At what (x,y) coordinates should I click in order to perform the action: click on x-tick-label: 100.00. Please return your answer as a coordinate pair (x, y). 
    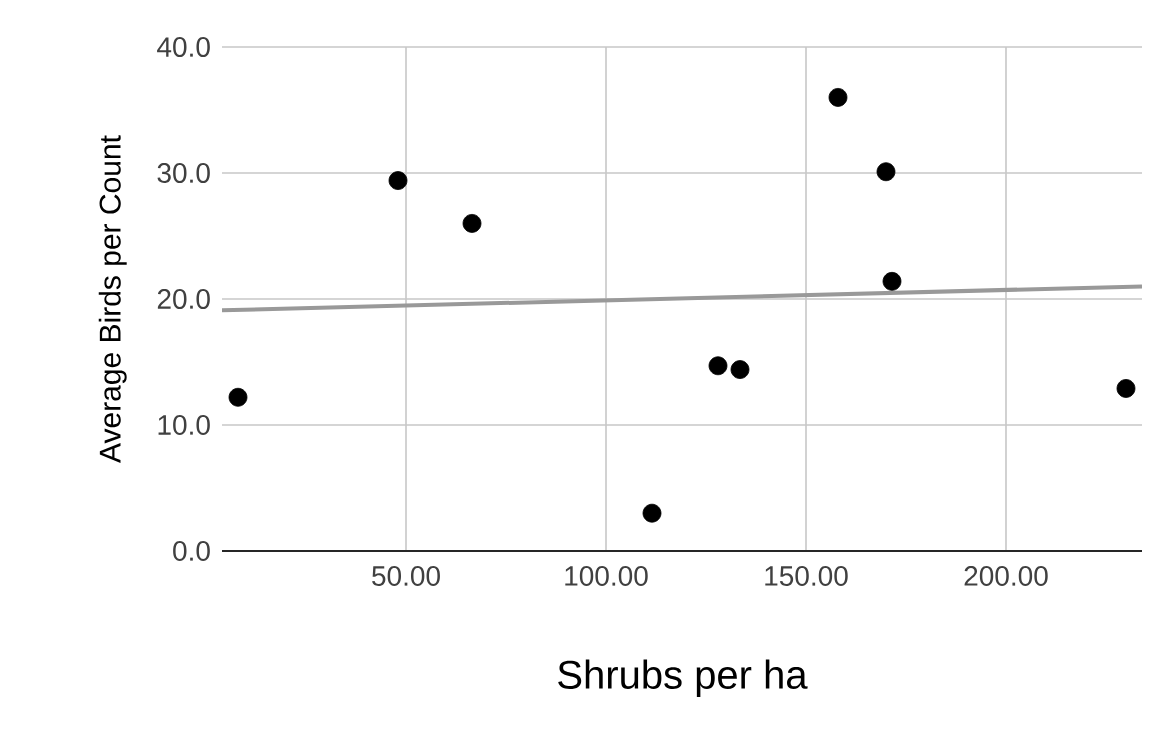
    Looking at the image, I should click on (606, 576).